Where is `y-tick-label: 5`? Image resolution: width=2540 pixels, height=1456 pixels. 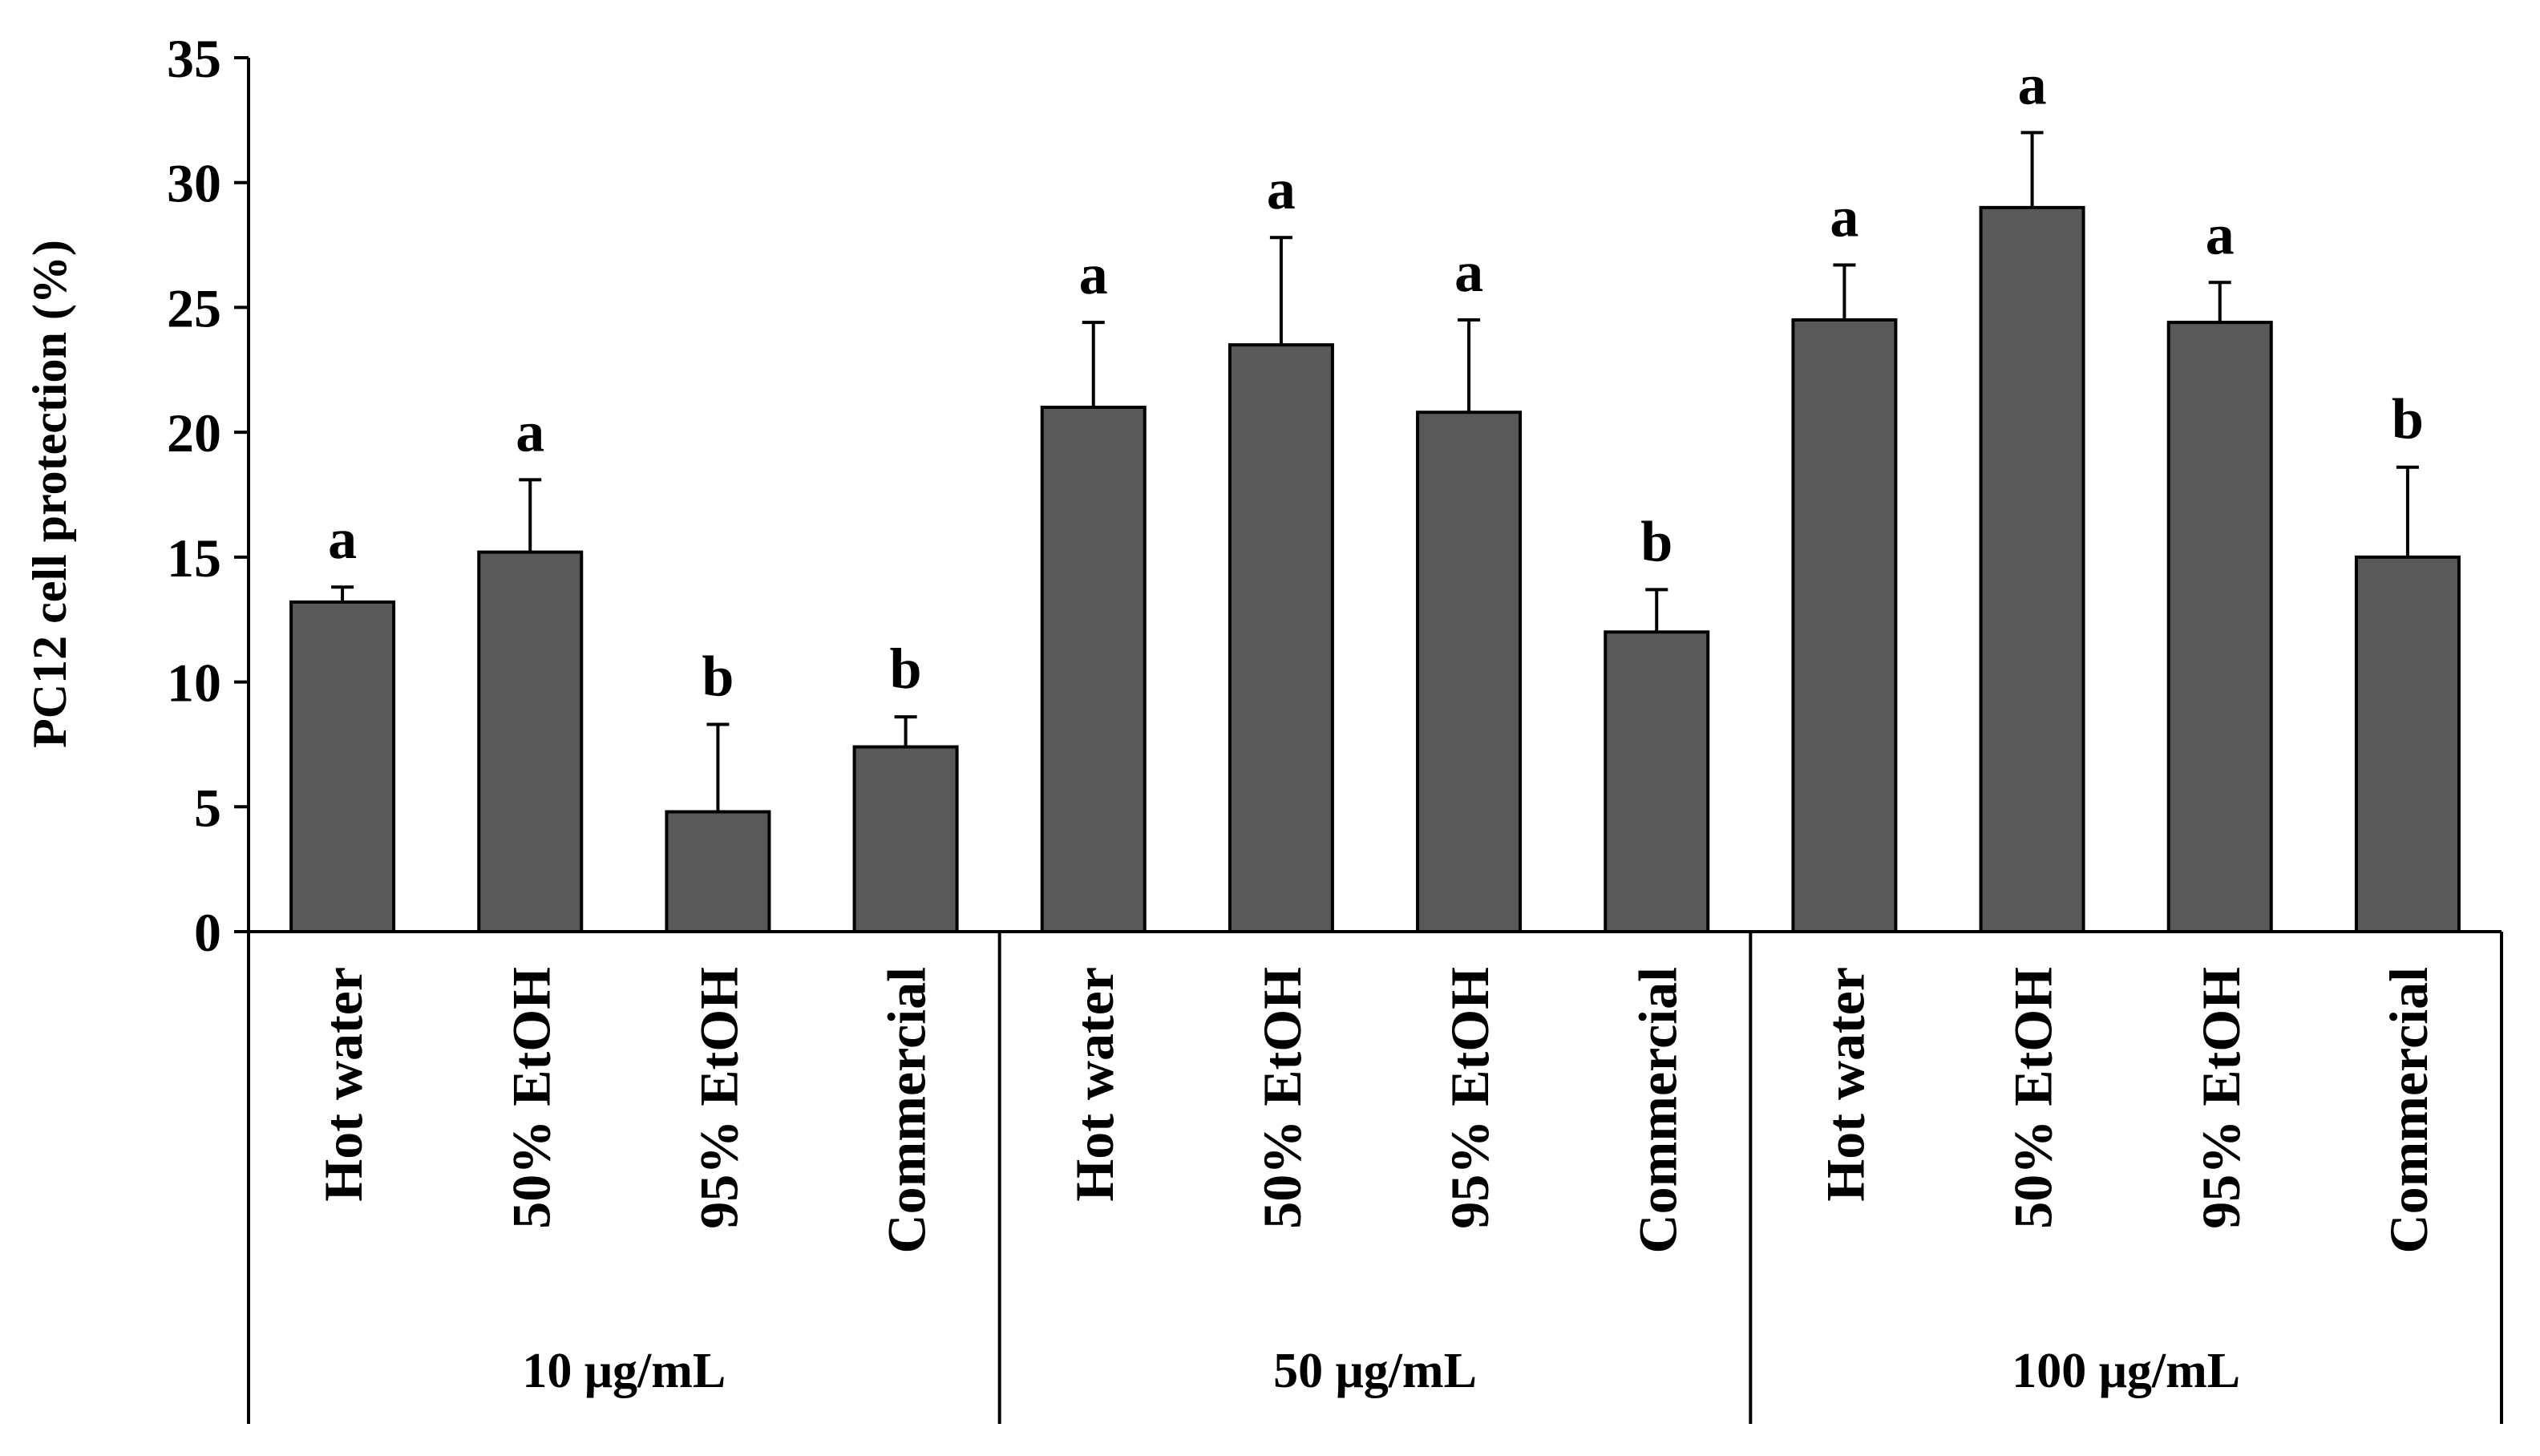
y-tick-label: 5 is located at coordinates (208, 807).